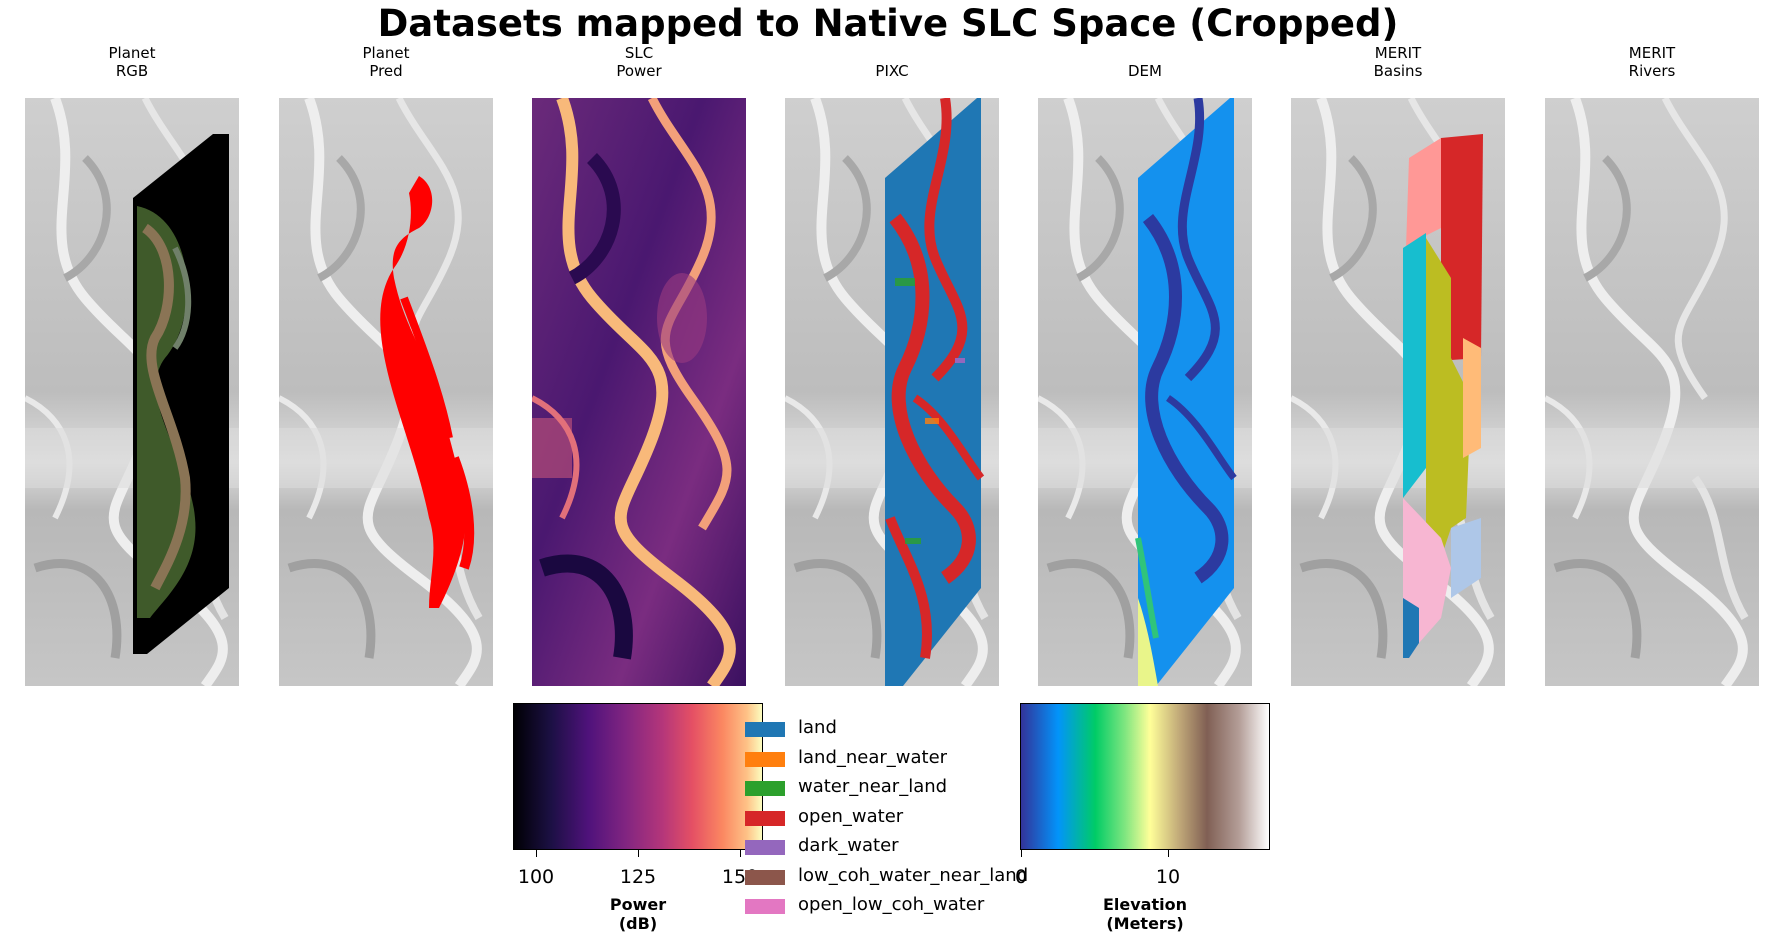  What do you see at coordinates (639, 392) in the screenshot?
I see `panel-slc-power` at bounding box center [639, 392].